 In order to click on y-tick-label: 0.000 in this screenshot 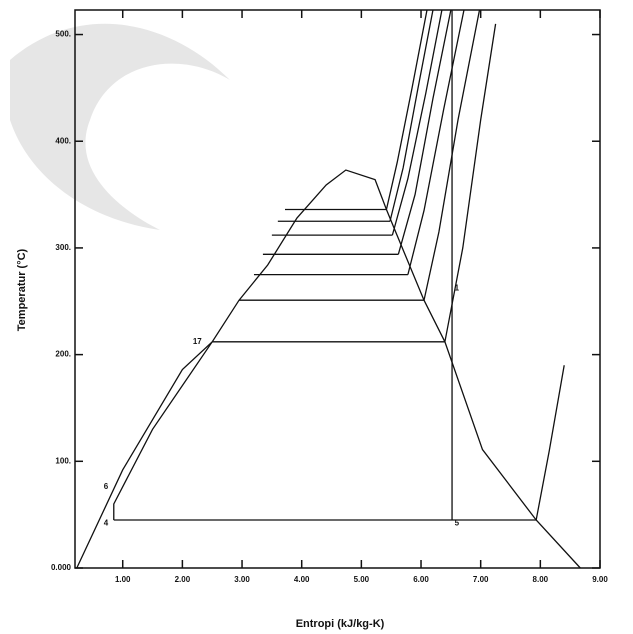, I will do `click(61, 567)`.